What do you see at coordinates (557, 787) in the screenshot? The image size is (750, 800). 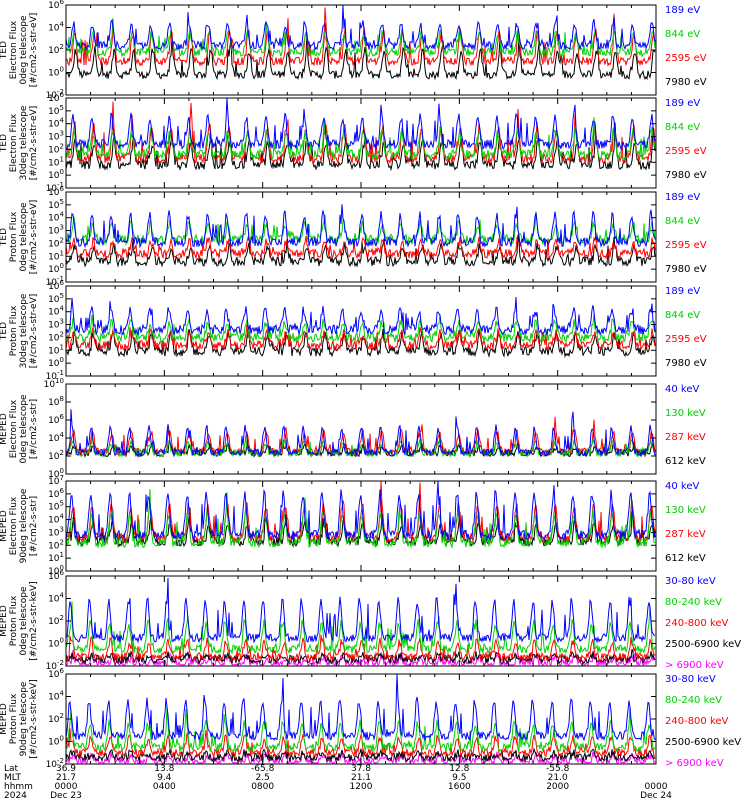 I see `footer-value: 2000` at bounding box center [557, 787].